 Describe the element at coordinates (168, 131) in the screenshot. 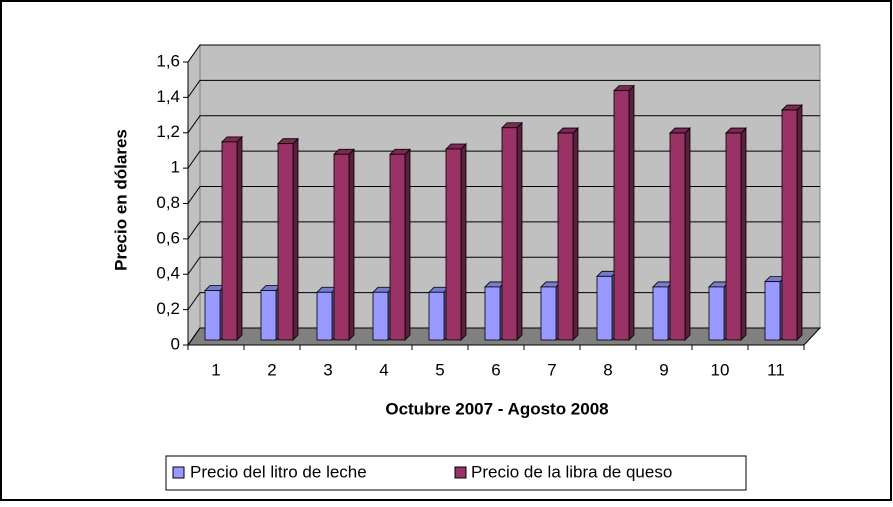

I see `y-tick-label: 1,2` at that location.